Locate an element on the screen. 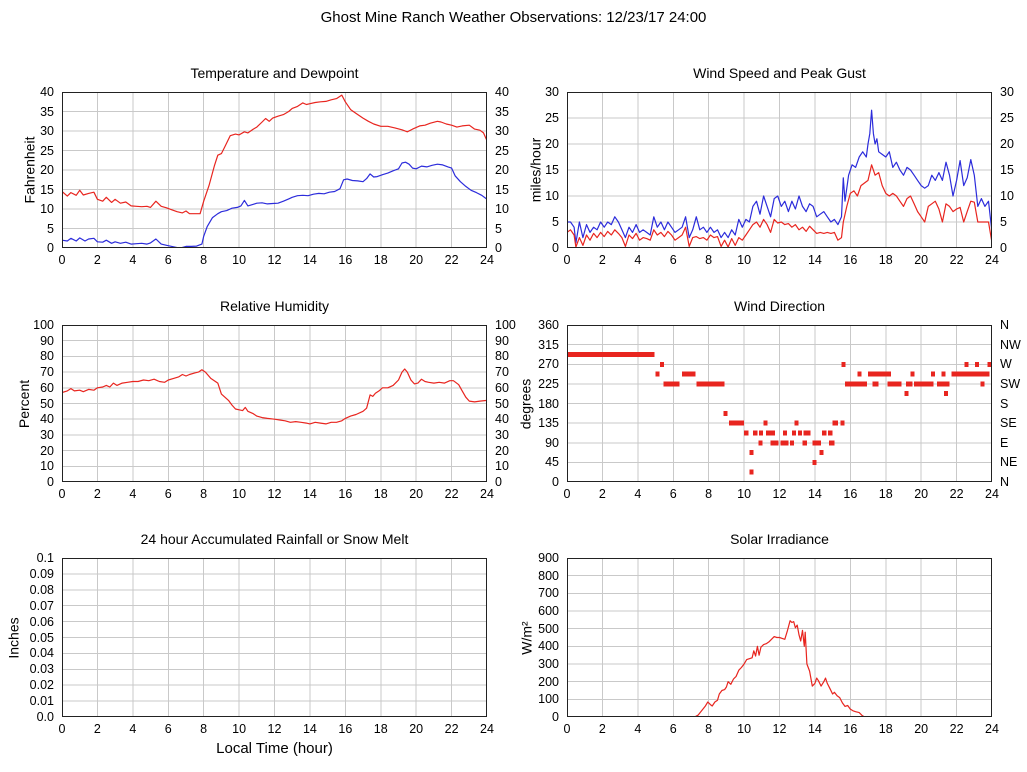  y-axis-unit-wrap: W/m² is located at coordinates (527, 637).